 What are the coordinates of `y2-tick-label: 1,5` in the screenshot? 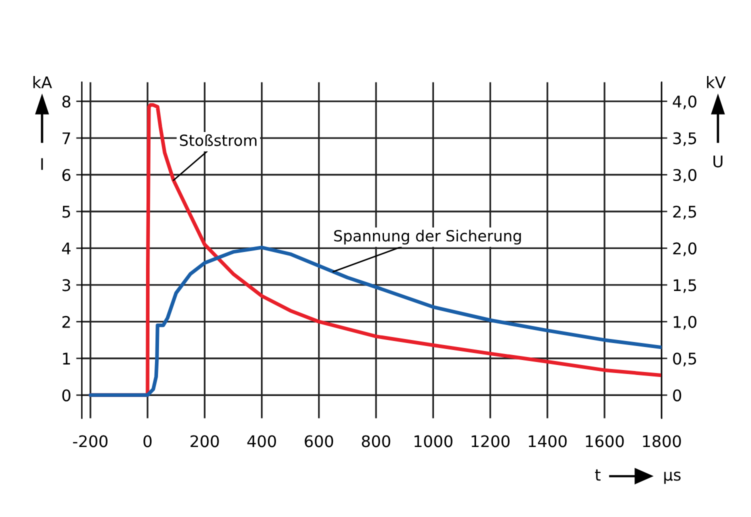 It's located at (685, 286).